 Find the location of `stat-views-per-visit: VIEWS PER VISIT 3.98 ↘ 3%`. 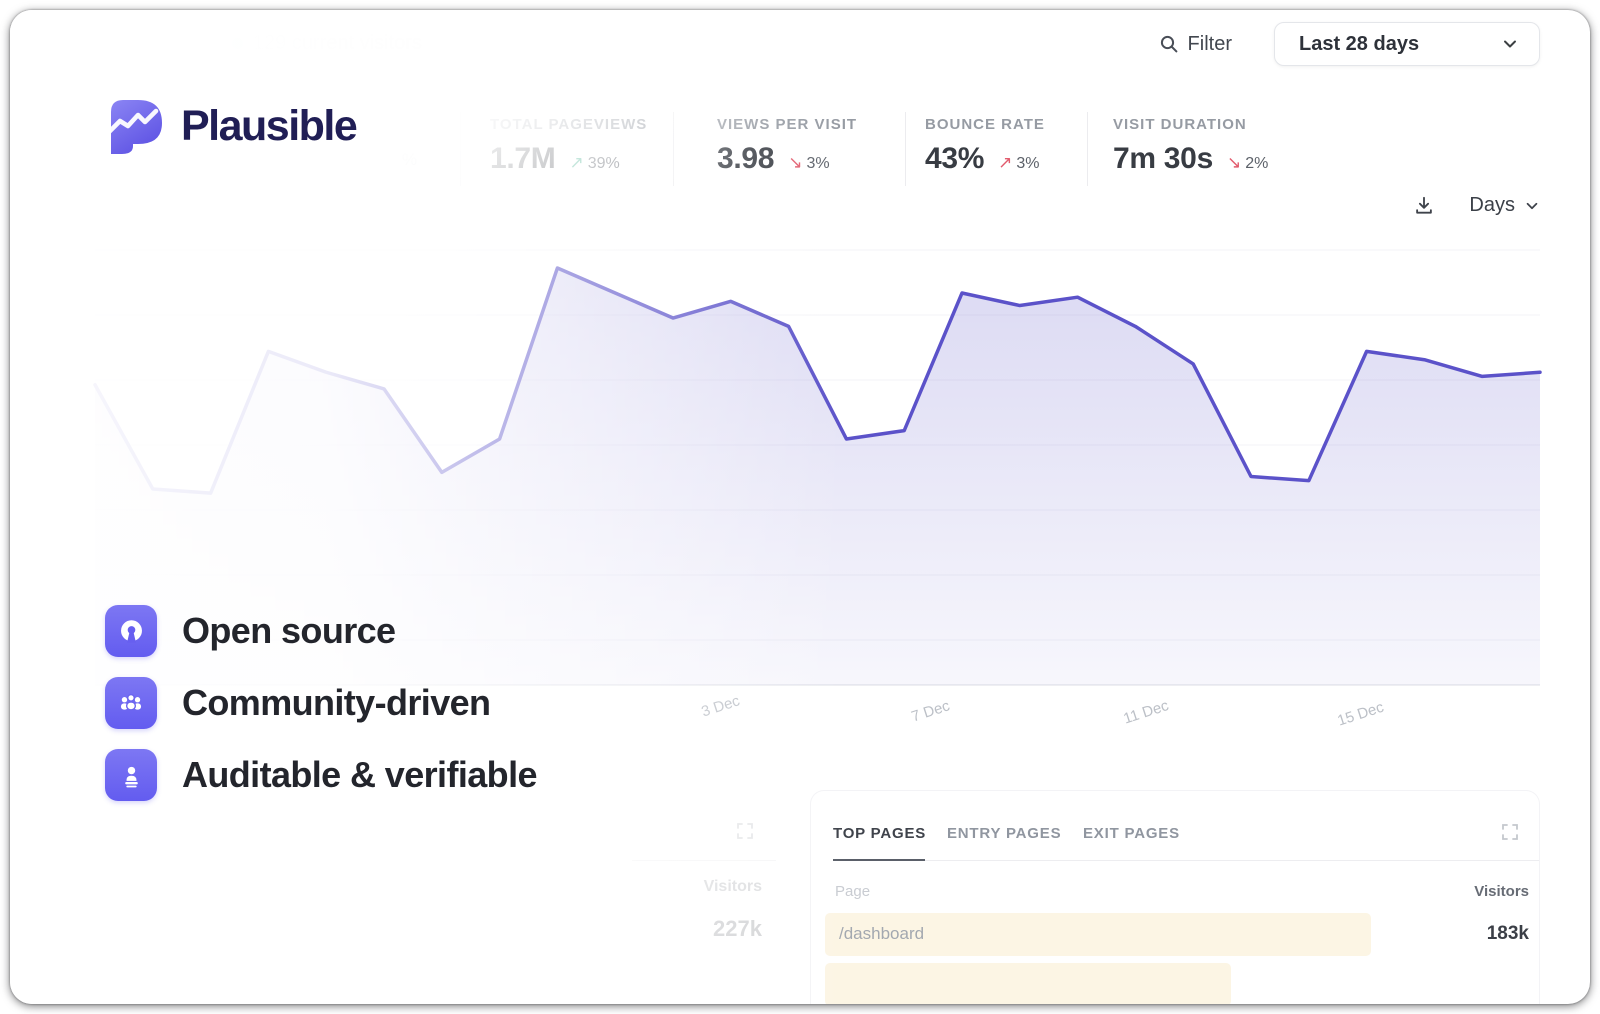

stat-views-per-visit: VIEWS PER VISIT 3.98 ↘ 3% is located at coordinates (787, 146).